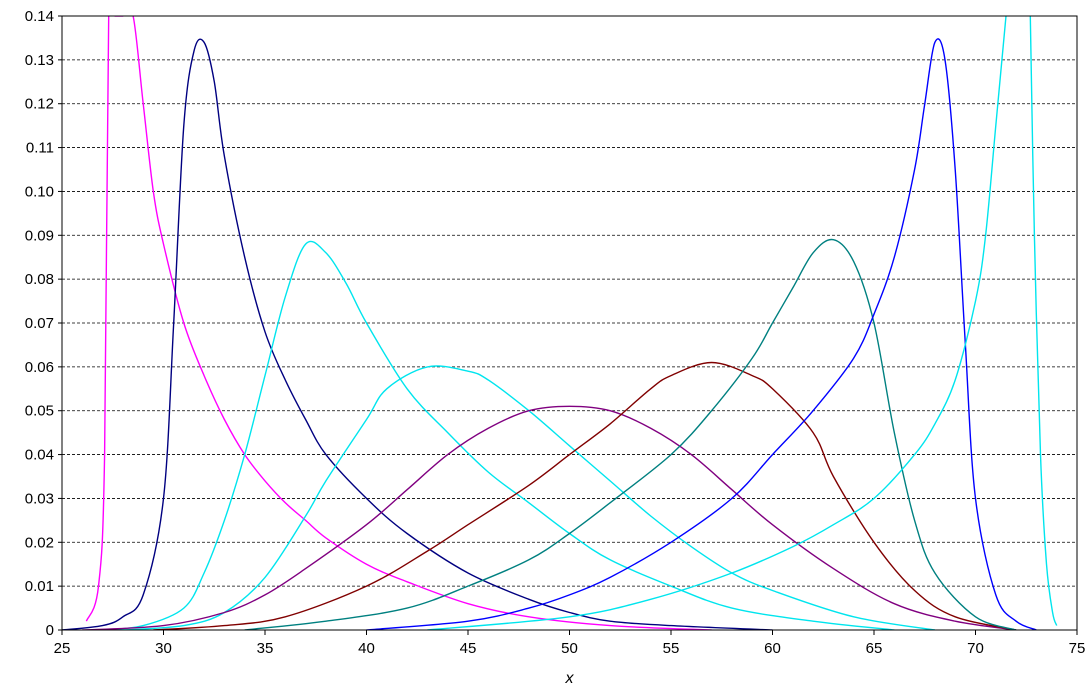 Image resolution: width=1091 pixels, height=688 pixels. Describe the element at coordinates (570, 678) in the screenshot. I see `x-axis-title: x` at that location.